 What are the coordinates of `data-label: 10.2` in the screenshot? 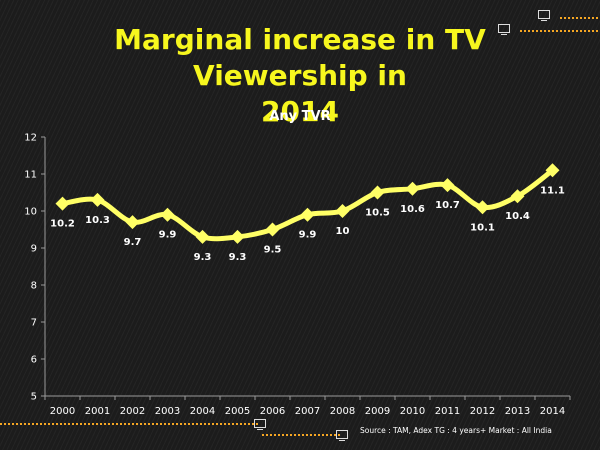 It's located at (62, 224).